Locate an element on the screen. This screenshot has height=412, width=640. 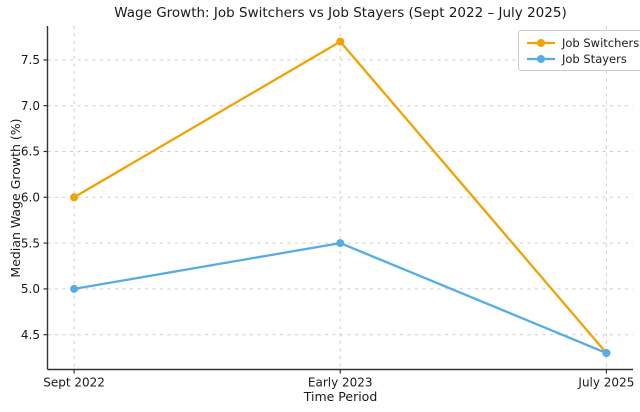
legend-item-label: Job Switchers is located at coordinates (601, 42).